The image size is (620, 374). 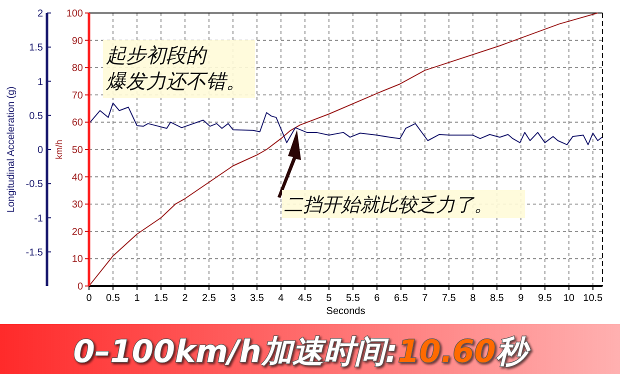 I want to click on y2-axis-title: Longitudinal Acceleration (g), so click(x=11, y=149).